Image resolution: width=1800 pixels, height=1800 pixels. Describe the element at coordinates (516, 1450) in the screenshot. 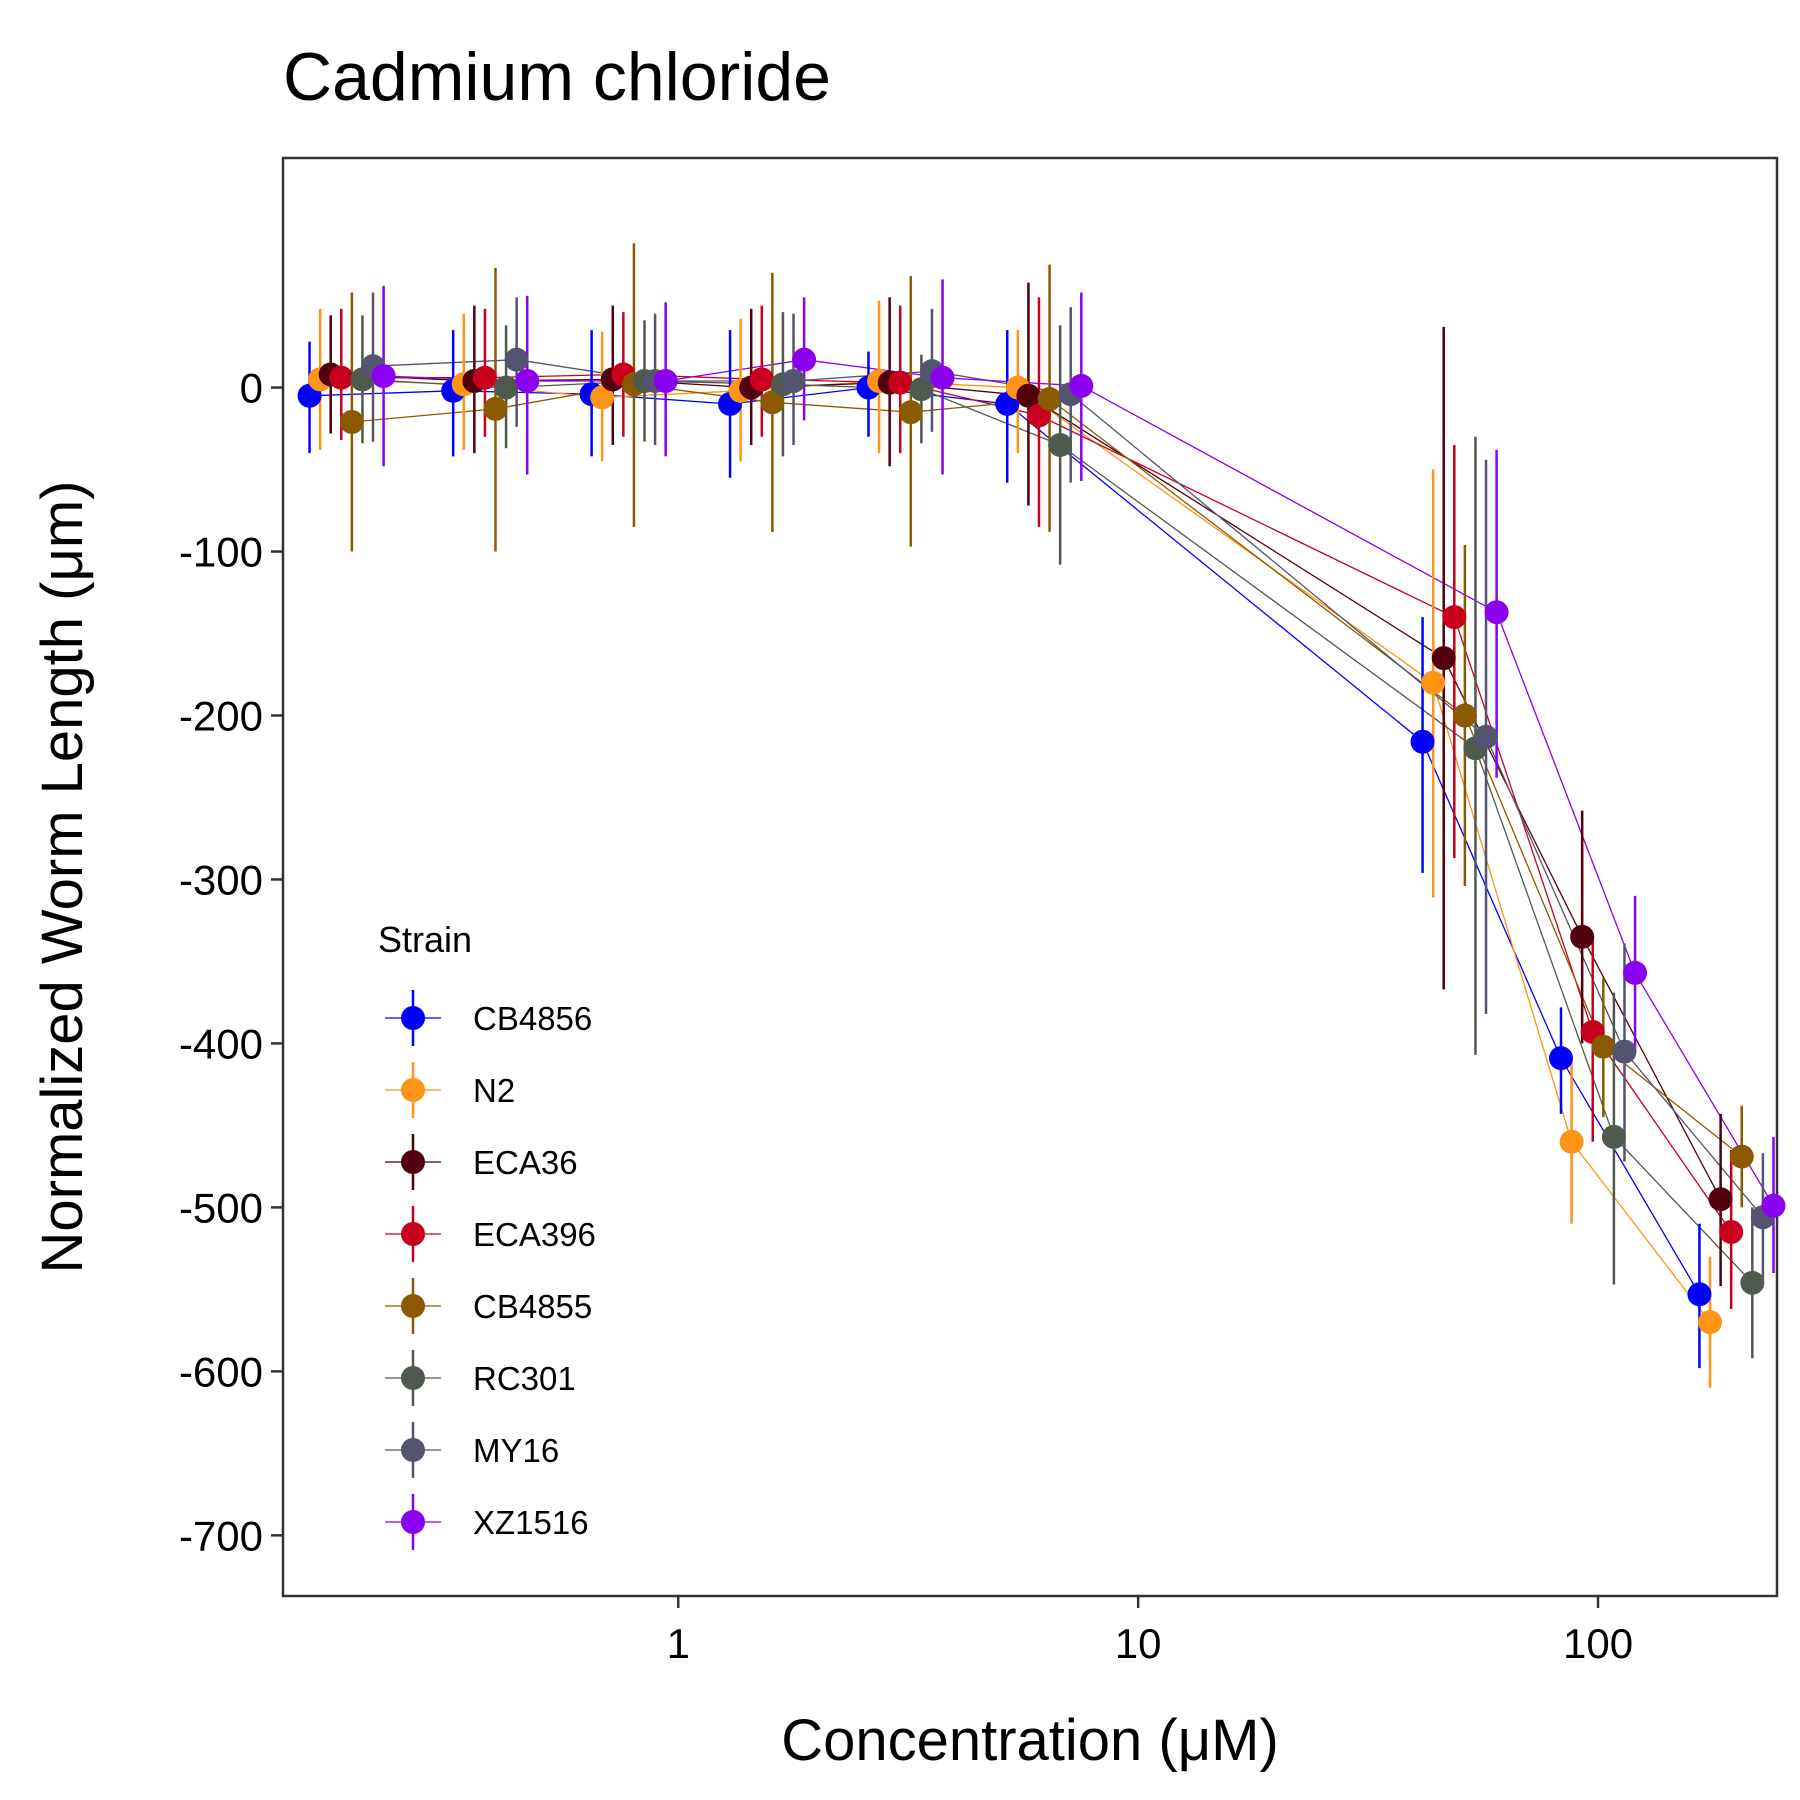

I see `legend-label-MY16: MY16` at that location.